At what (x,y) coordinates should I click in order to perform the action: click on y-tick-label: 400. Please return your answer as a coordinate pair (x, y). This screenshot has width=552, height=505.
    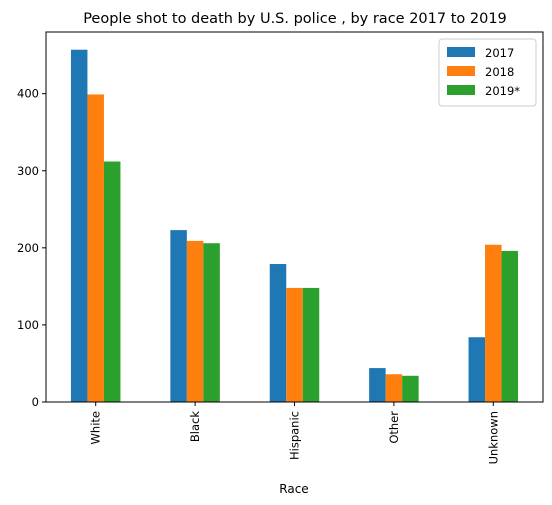
    Looking at the image, I should click on (28, 94).